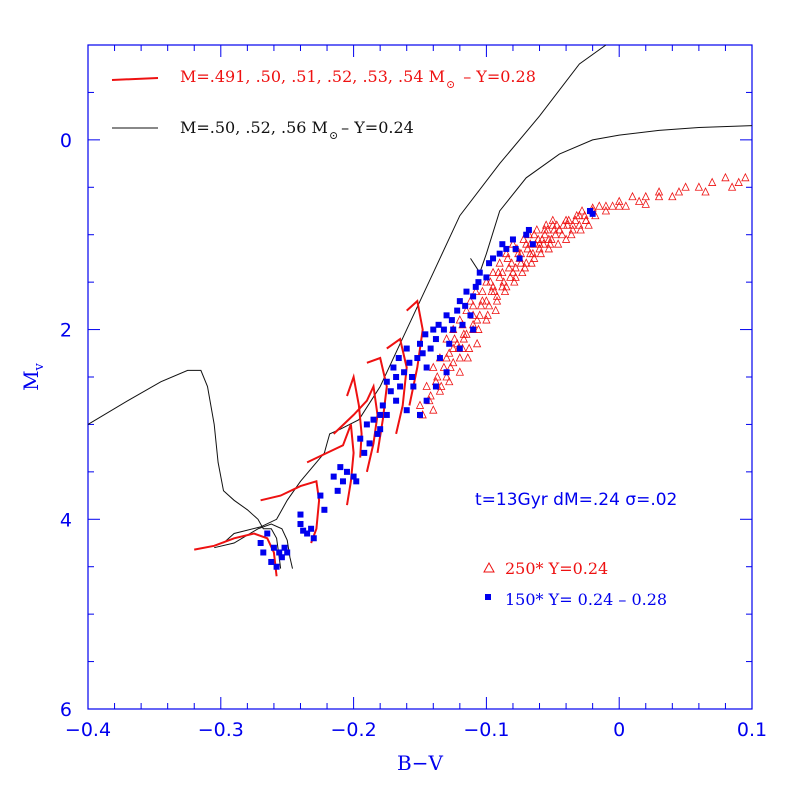  I want to click on svg-text: Mv, so click(33, 376).